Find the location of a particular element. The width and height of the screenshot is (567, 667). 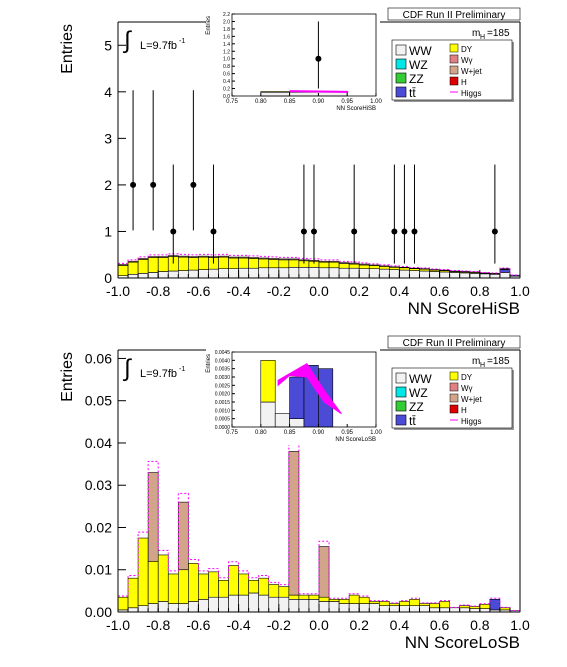

inset-frame is located at coordinates (304, 389).